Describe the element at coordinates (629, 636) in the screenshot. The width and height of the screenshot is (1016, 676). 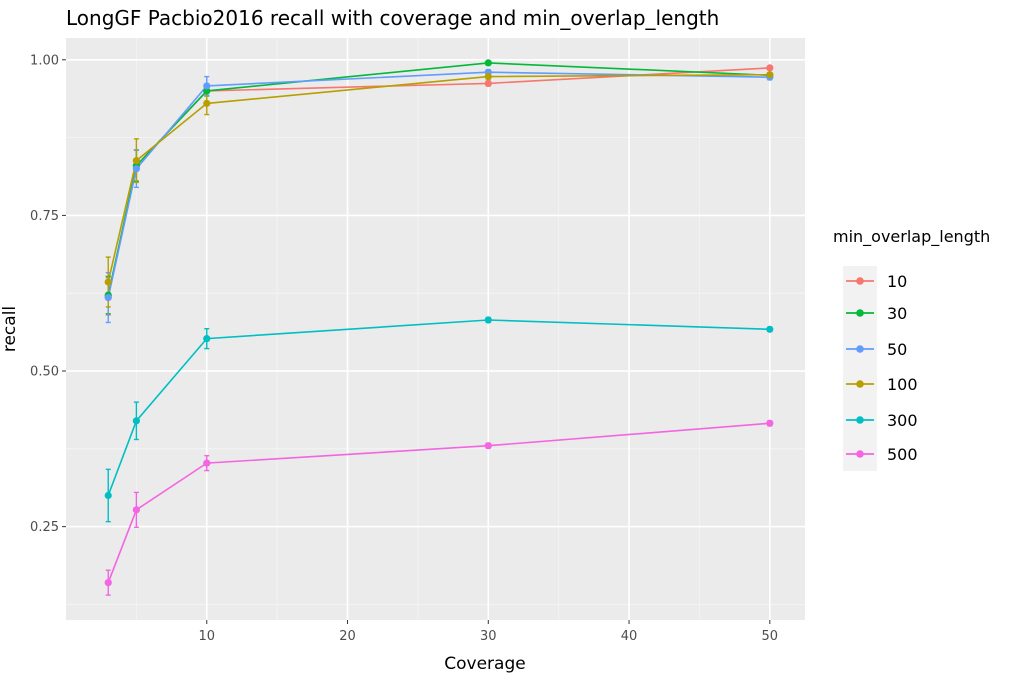
I see `x-tick-label: 40` at that location.